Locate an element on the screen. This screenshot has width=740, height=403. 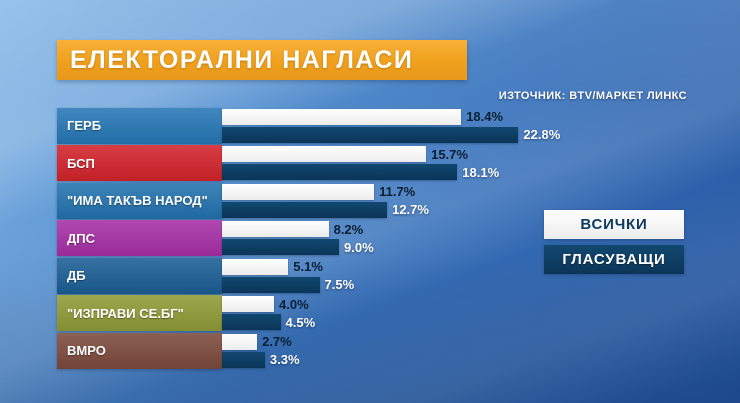
chart-row: БСП 15.7% 18.1% is located at coordinates (377, 164).